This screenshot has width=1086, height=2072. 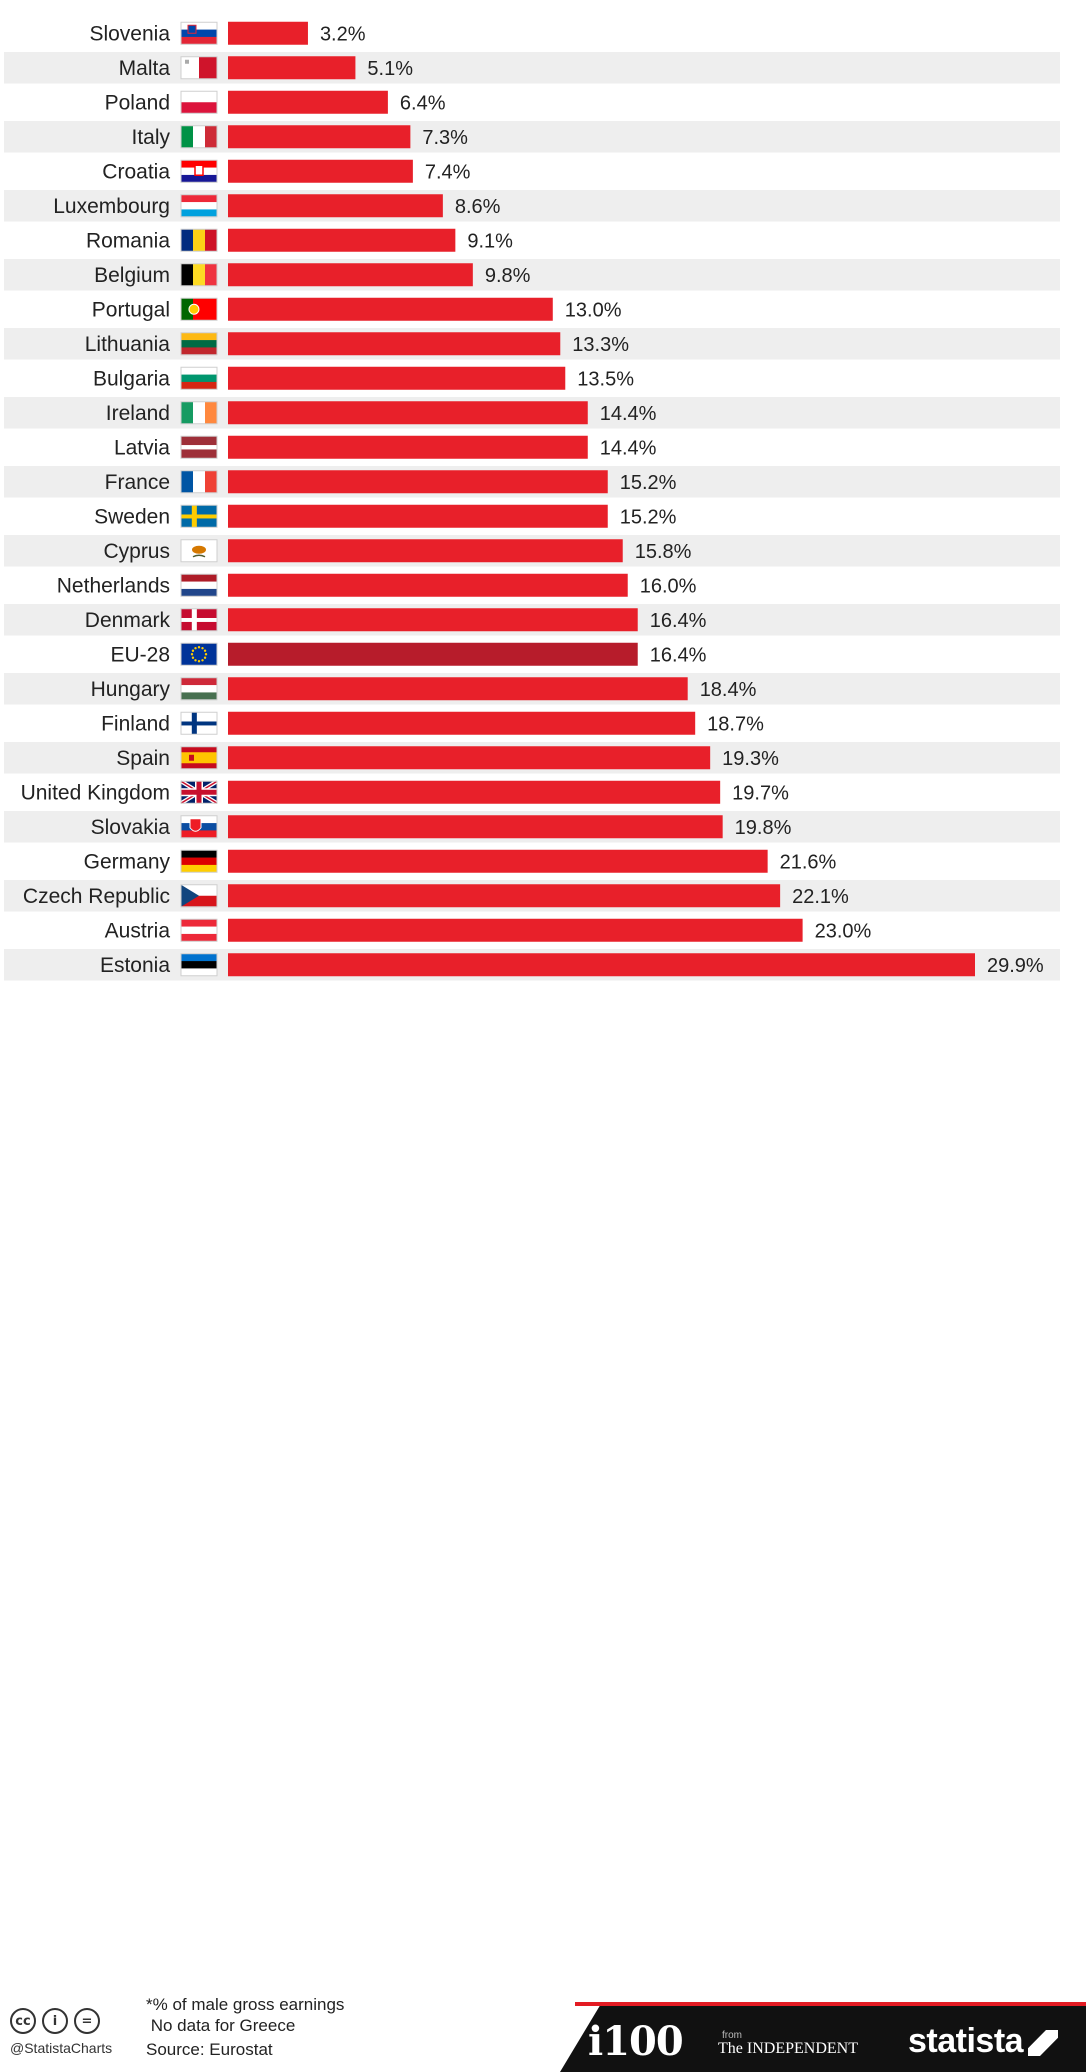 What do you see at coordinates (425, 551) in the screenshot?
I see `bar-cyprus` at bounding box center [425, 551].